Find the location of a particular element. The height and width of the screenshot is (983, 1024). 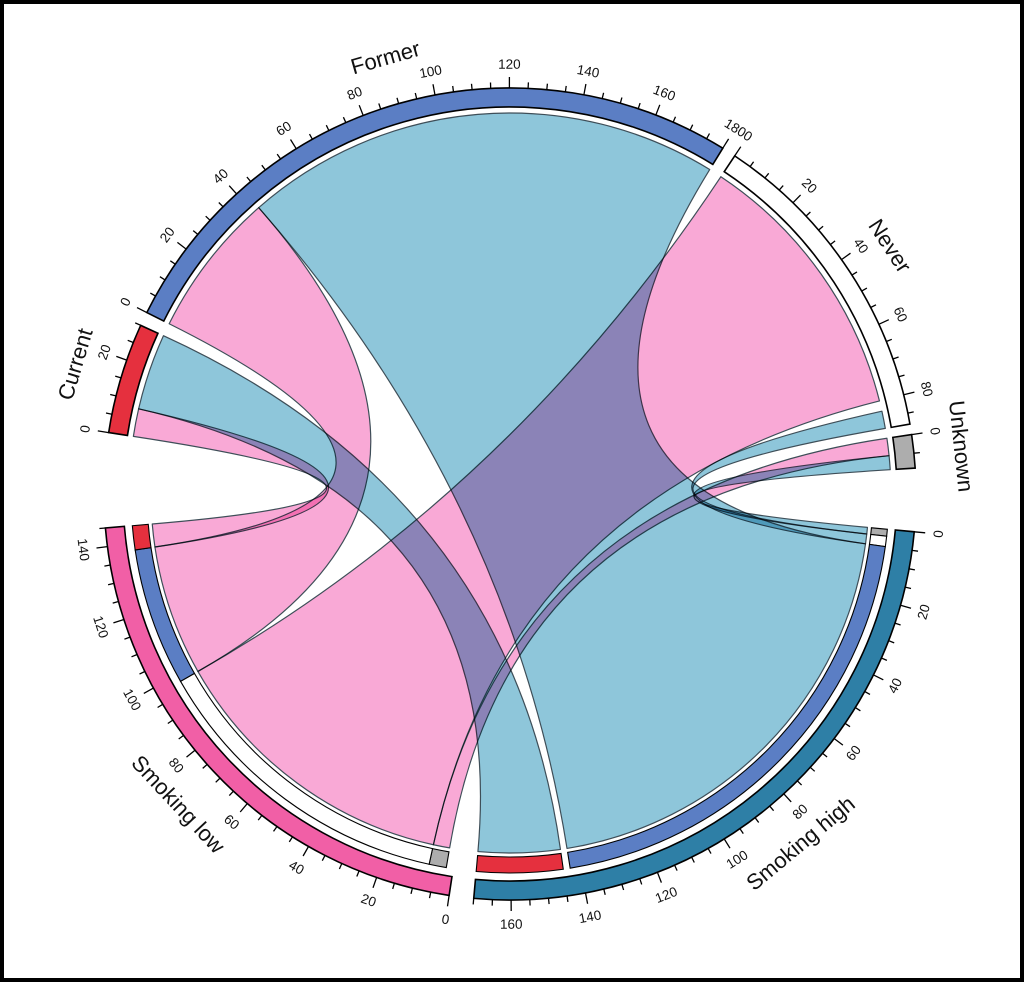

tick-label-smoking_high-120: 120 is located at coordinates (666, 895).